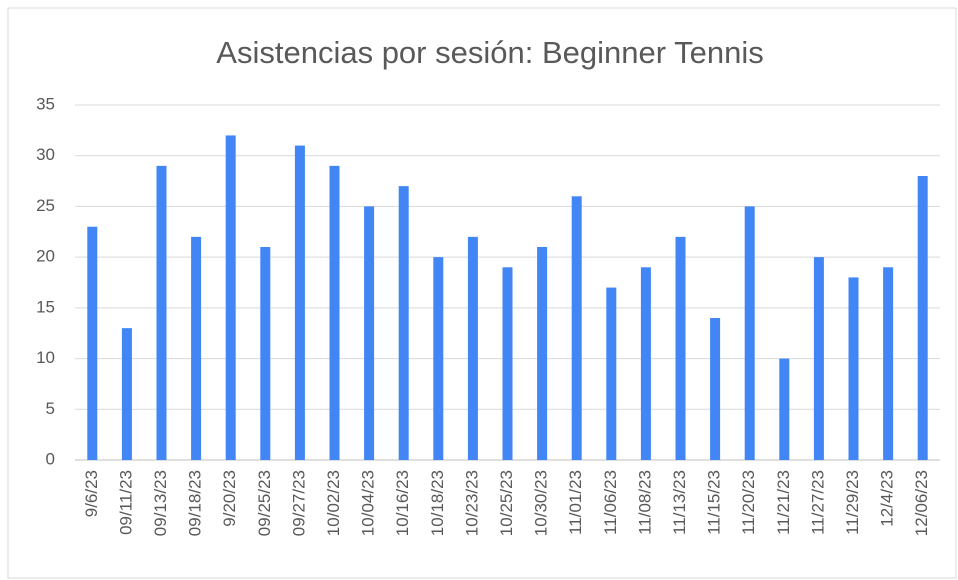 This screenshot has width=958, height=580. Describe the element at coordinates (195, 503) in the screenshot. I see `x-tick-label: 09/18/23` at that location.